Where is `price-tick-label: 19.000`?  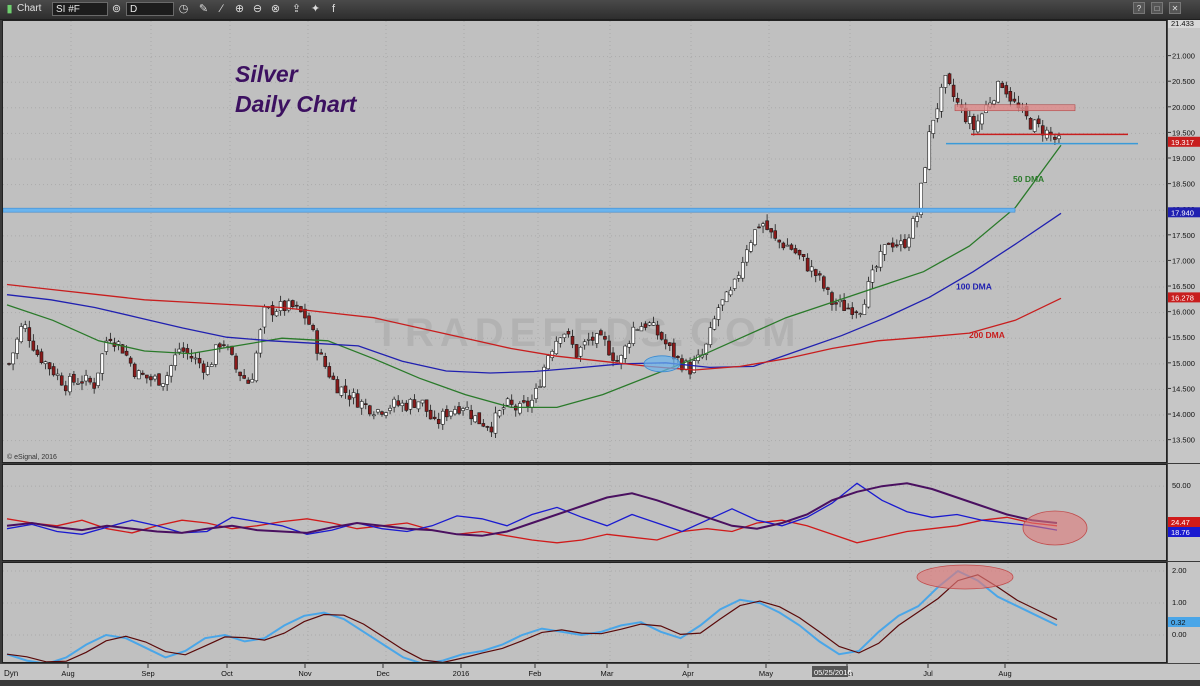
price-tick-label: 19.000 is located at coordinates (1183, 158).